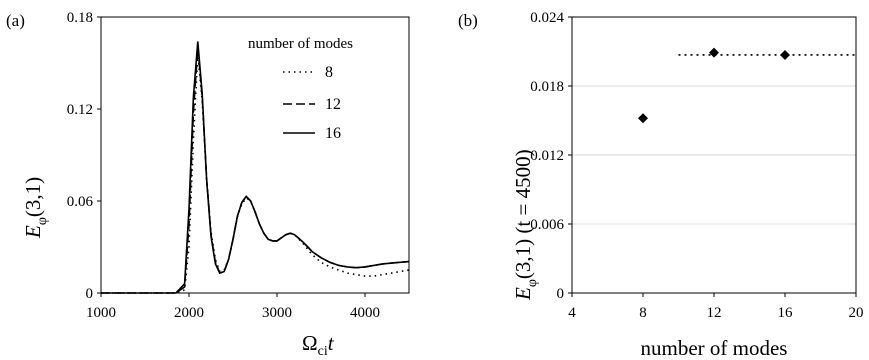  I want to click on panel-b-x-axis-title: number of modes, so click(714, 348).